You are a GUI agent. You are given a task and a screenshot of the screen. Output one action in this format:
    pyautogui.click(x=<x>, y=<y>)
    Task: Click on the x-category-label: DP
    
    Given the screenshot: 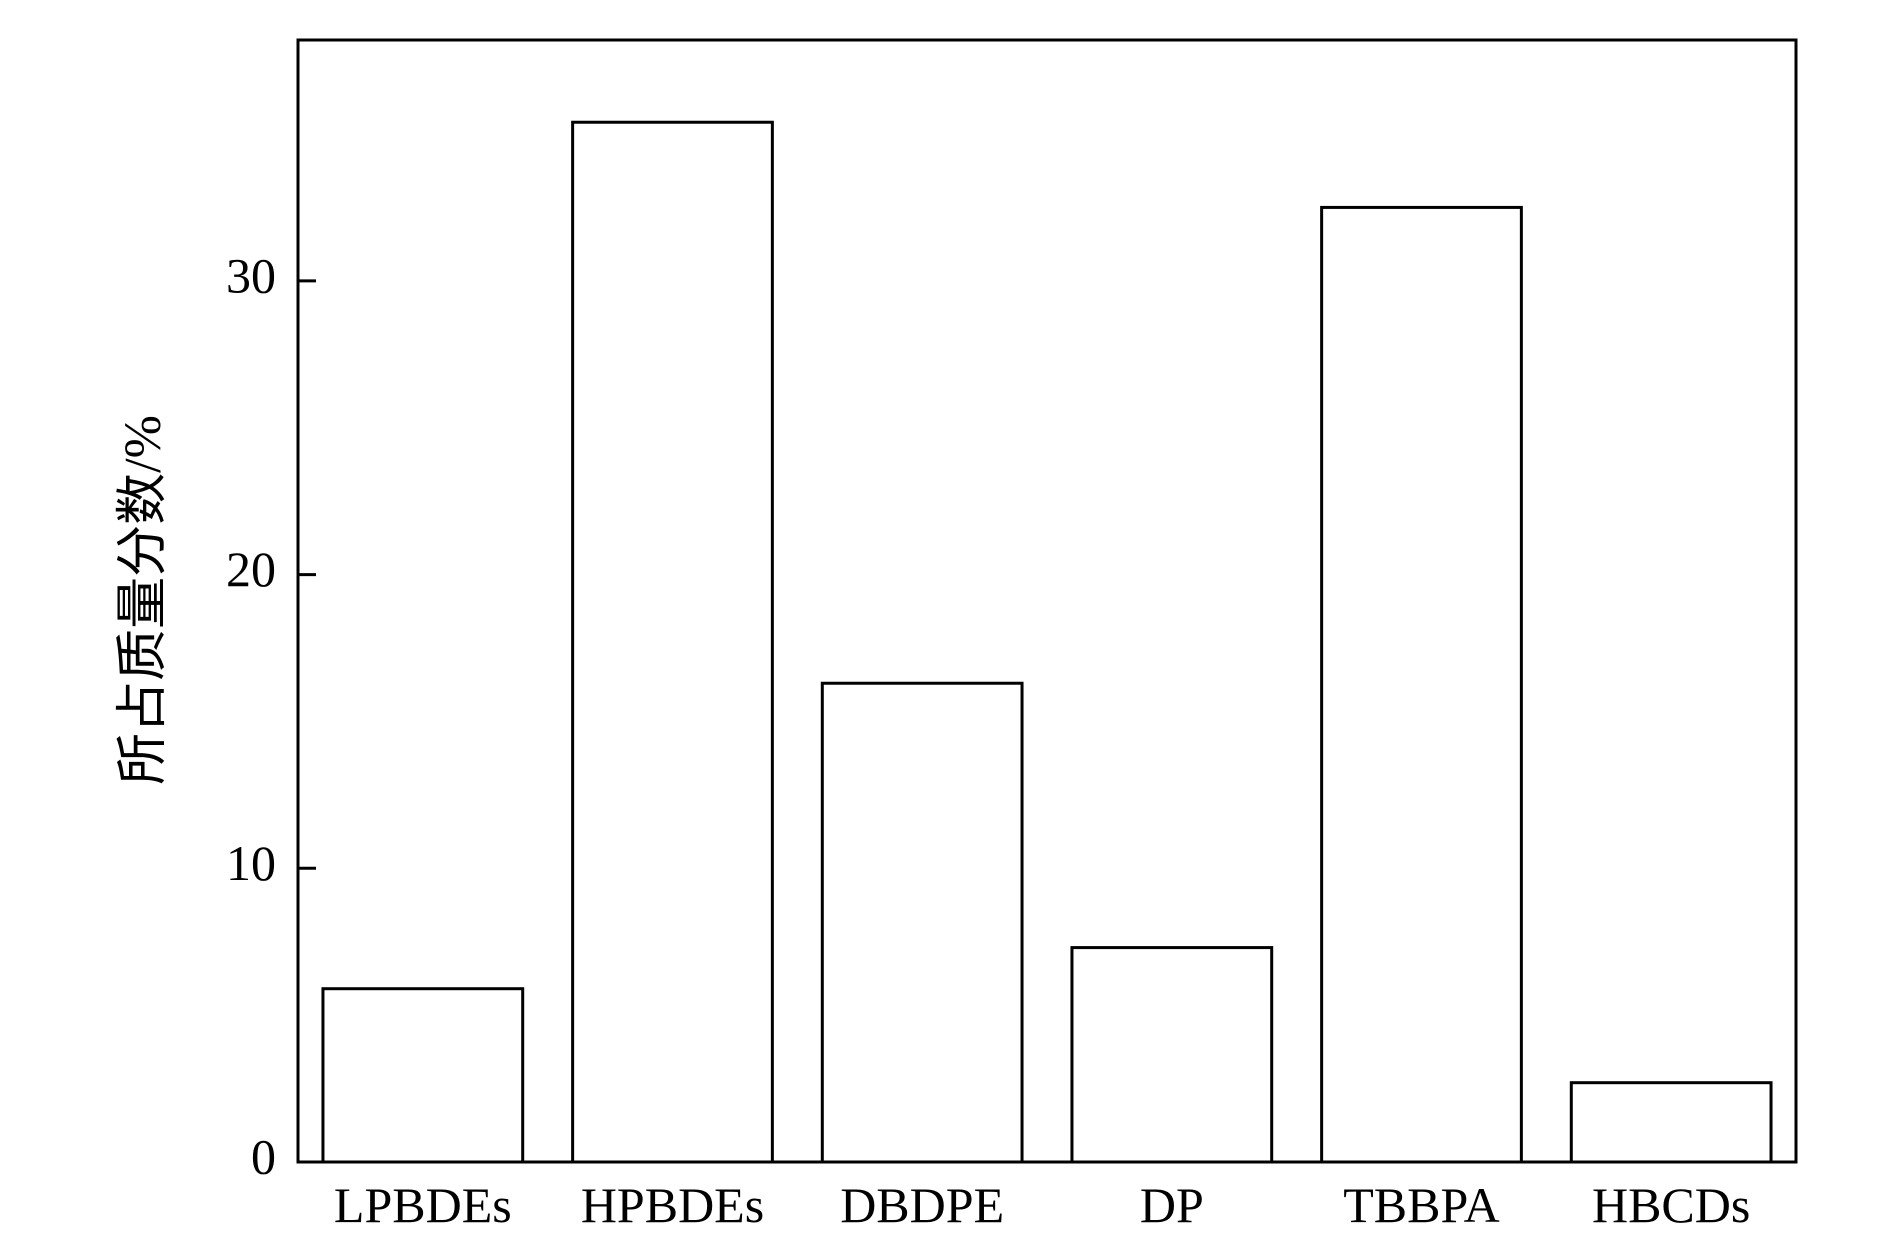 What is the action you would take?
    pyautogui.click(x=1172, y=1205)
    